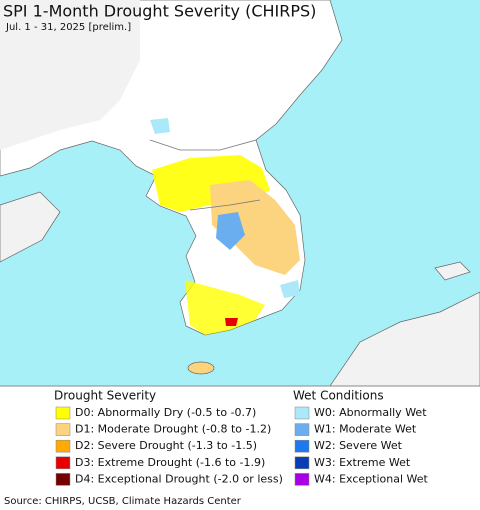 The width and height of the screenshot is (480, 510). I want to click on legend-label: W3: Extreme Wet, so click(362, 462).